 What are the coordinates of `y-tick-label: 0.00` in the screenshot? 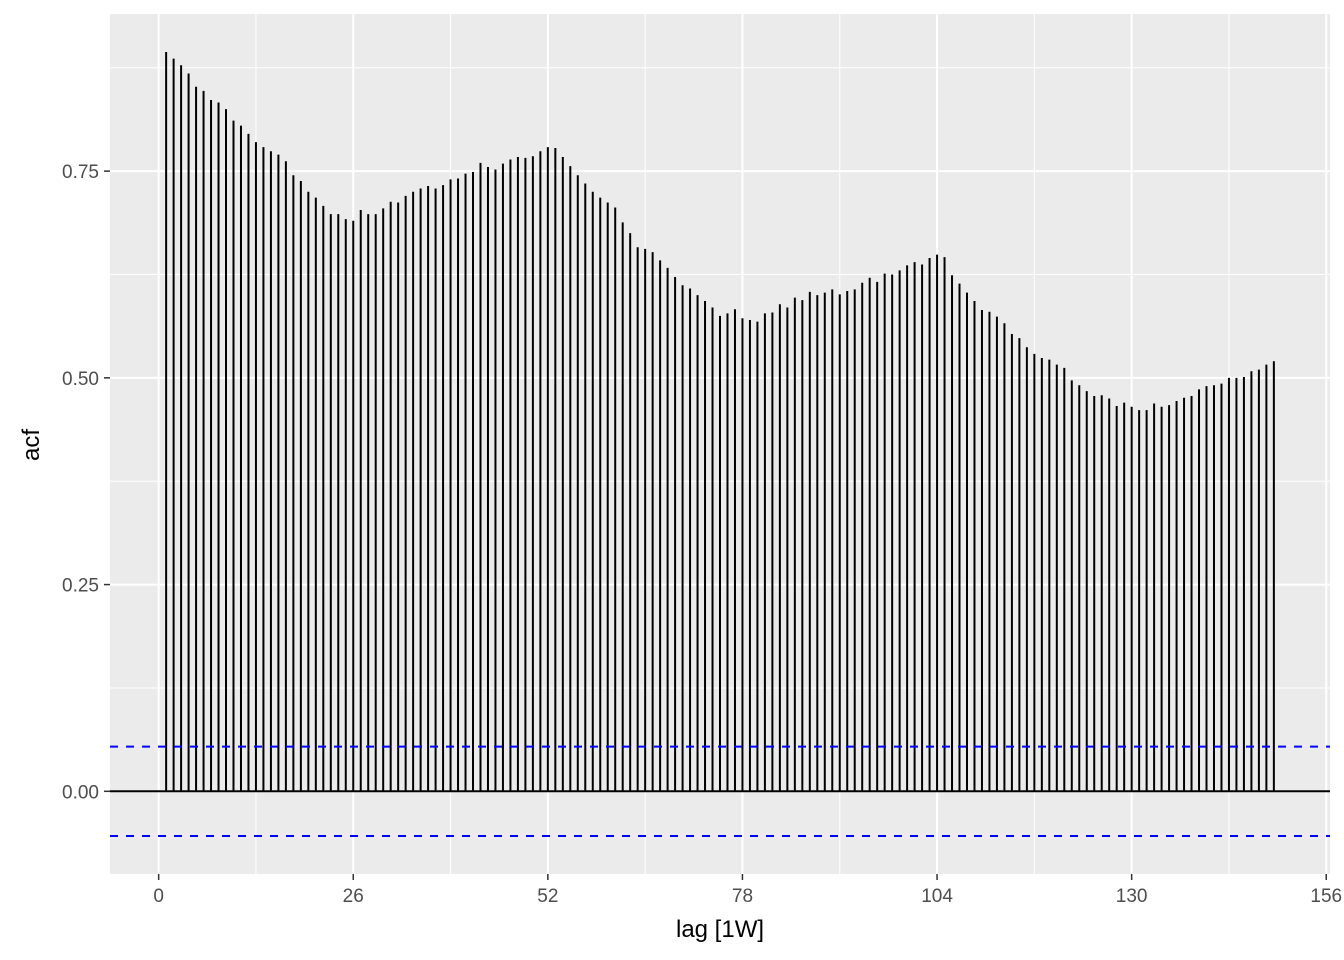 It's located at (80, 792).